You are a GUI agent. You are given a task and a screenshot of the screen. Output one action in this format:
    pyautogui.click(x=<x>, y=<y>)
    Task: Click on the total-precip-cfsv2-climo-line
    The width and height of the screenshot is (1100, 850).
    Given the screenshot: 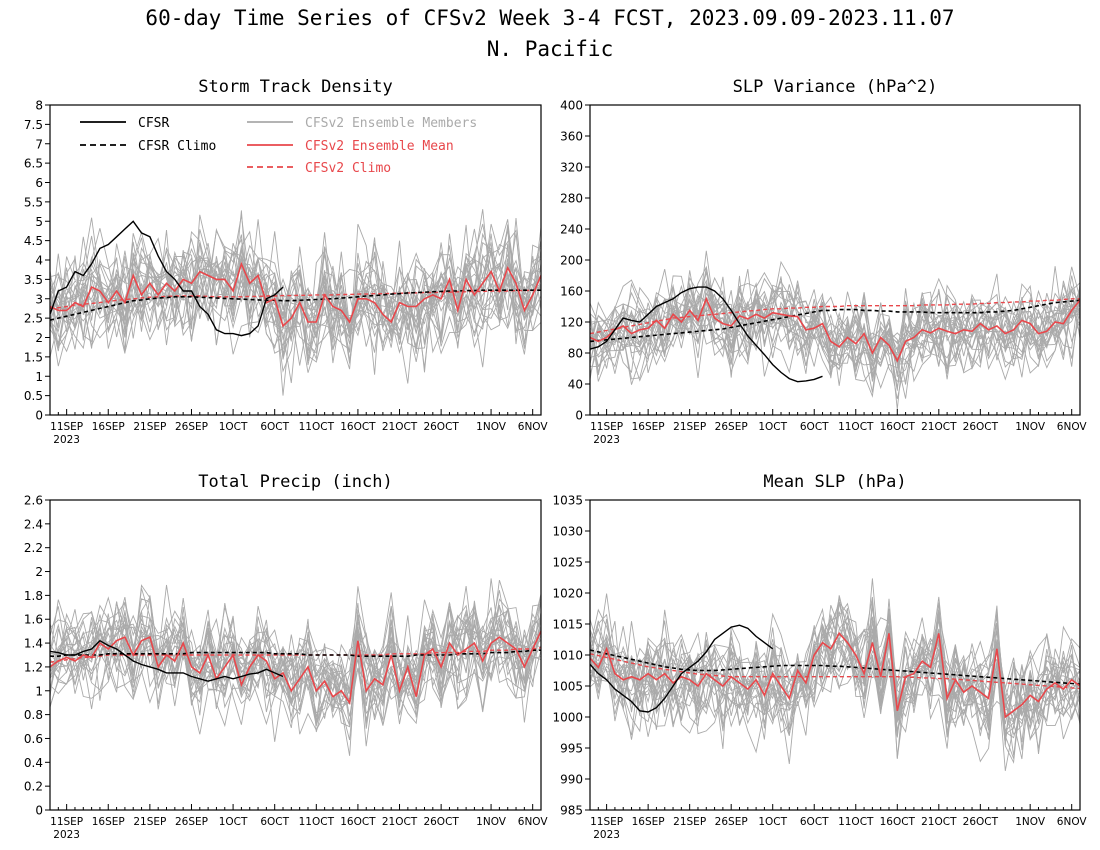 What is the action you would take?
    pyautogui.click(x=295, y=655)
    